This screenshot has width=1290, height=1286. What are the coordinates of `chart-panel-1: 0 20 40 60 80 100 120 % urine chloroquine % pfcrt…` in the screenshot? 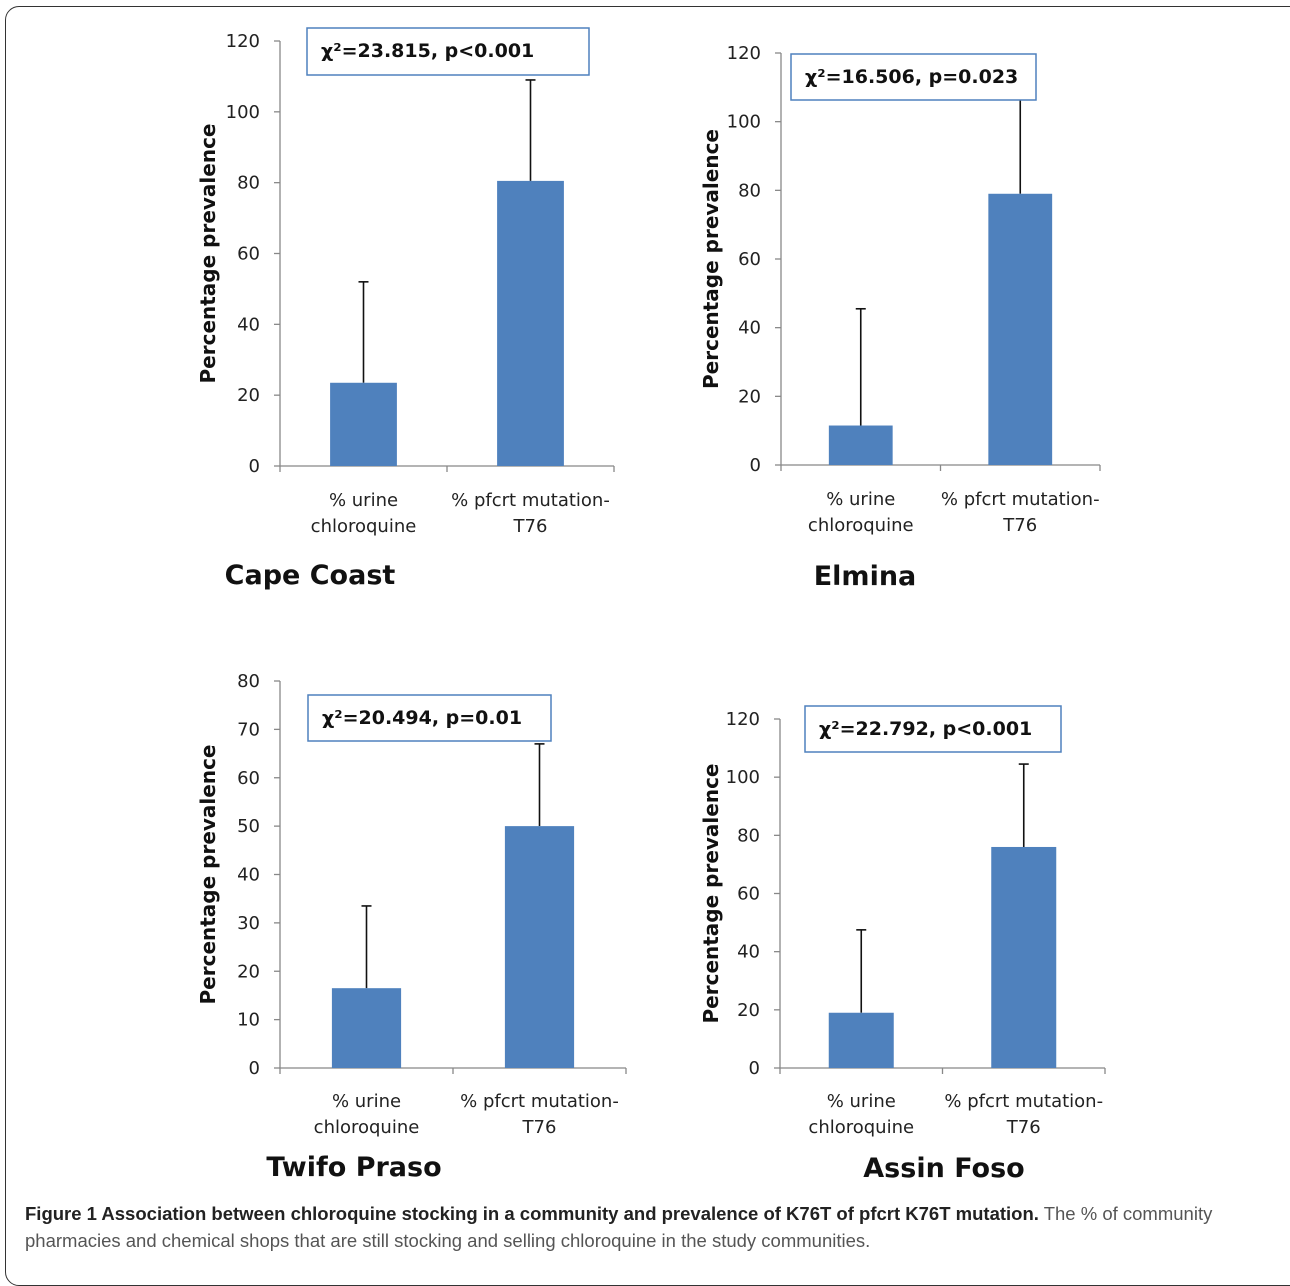 It's located at (405, 309).